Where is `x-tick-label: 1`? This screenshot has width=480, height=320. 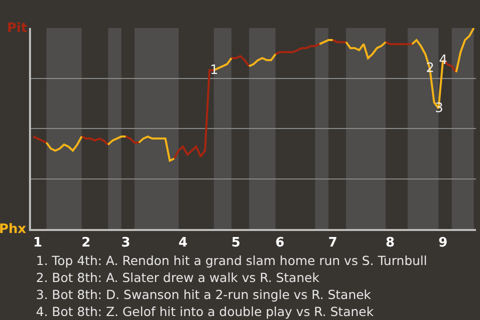 x-tick-label: 1 is located at coordinates (37, 242).